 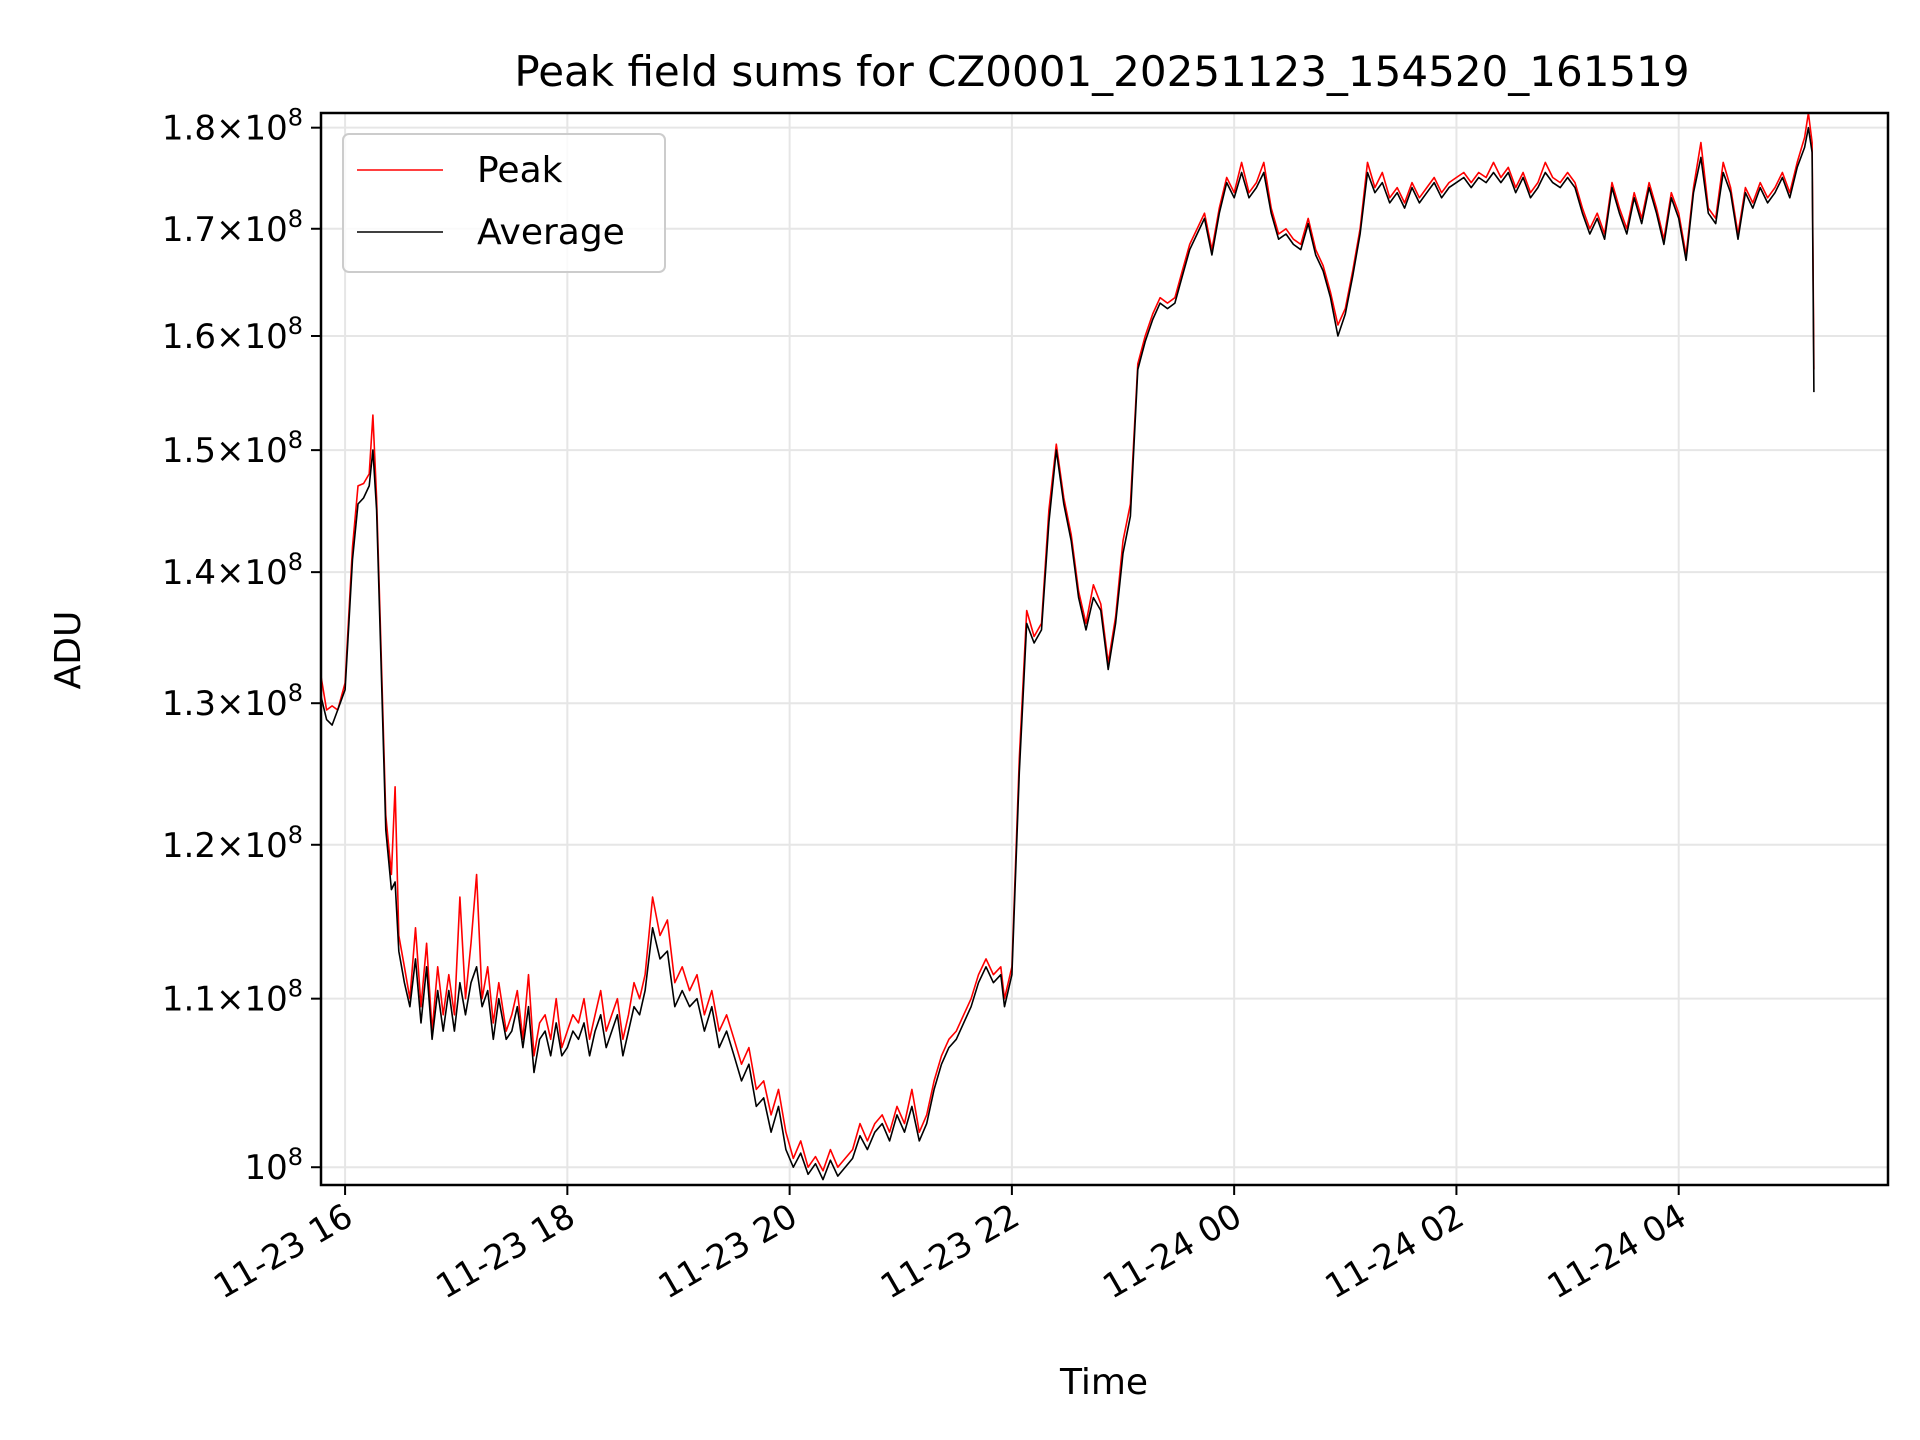 I want to click on x-axis-label: Time, so click(x=1103, y=1382).